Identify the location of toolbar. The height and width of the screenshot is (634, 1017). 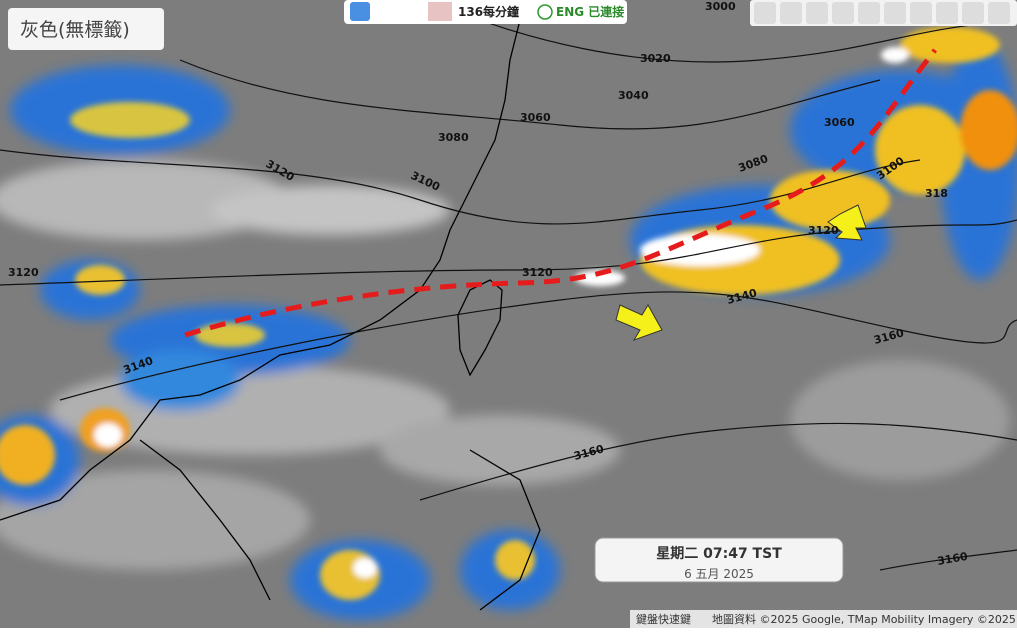
(883, 13).